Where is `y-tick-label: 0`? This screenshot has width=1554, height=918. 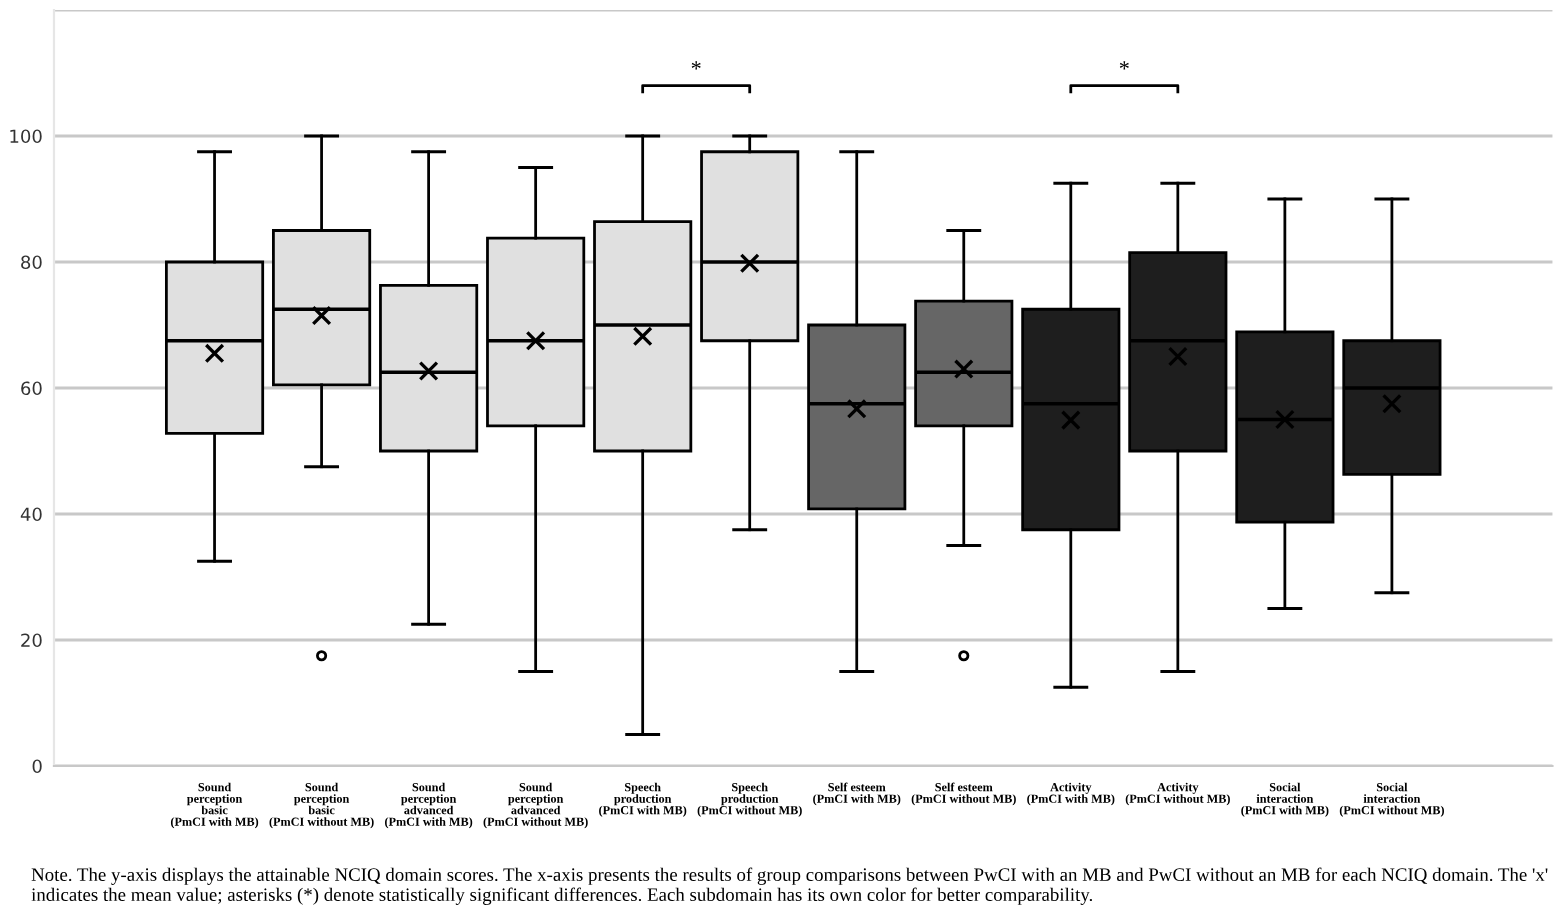
y-tick-label: 0 is located at coordinates (37, 766).